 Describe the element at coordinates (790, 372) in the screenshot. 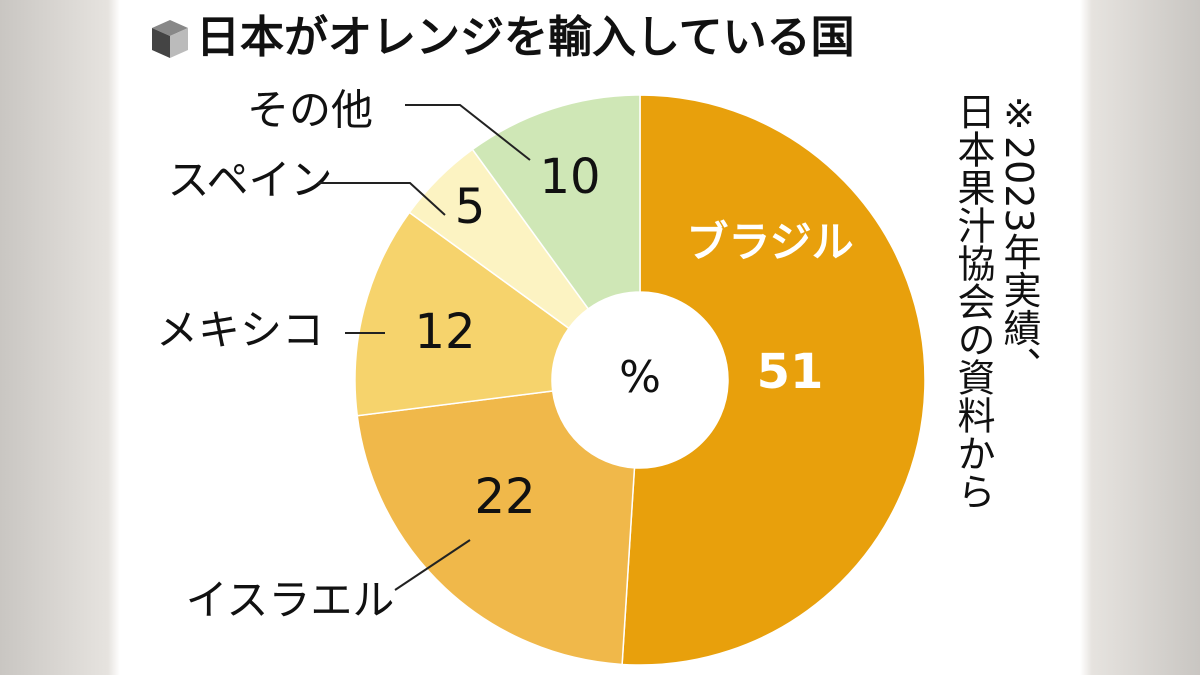

I see `value-label: 51` at that location.